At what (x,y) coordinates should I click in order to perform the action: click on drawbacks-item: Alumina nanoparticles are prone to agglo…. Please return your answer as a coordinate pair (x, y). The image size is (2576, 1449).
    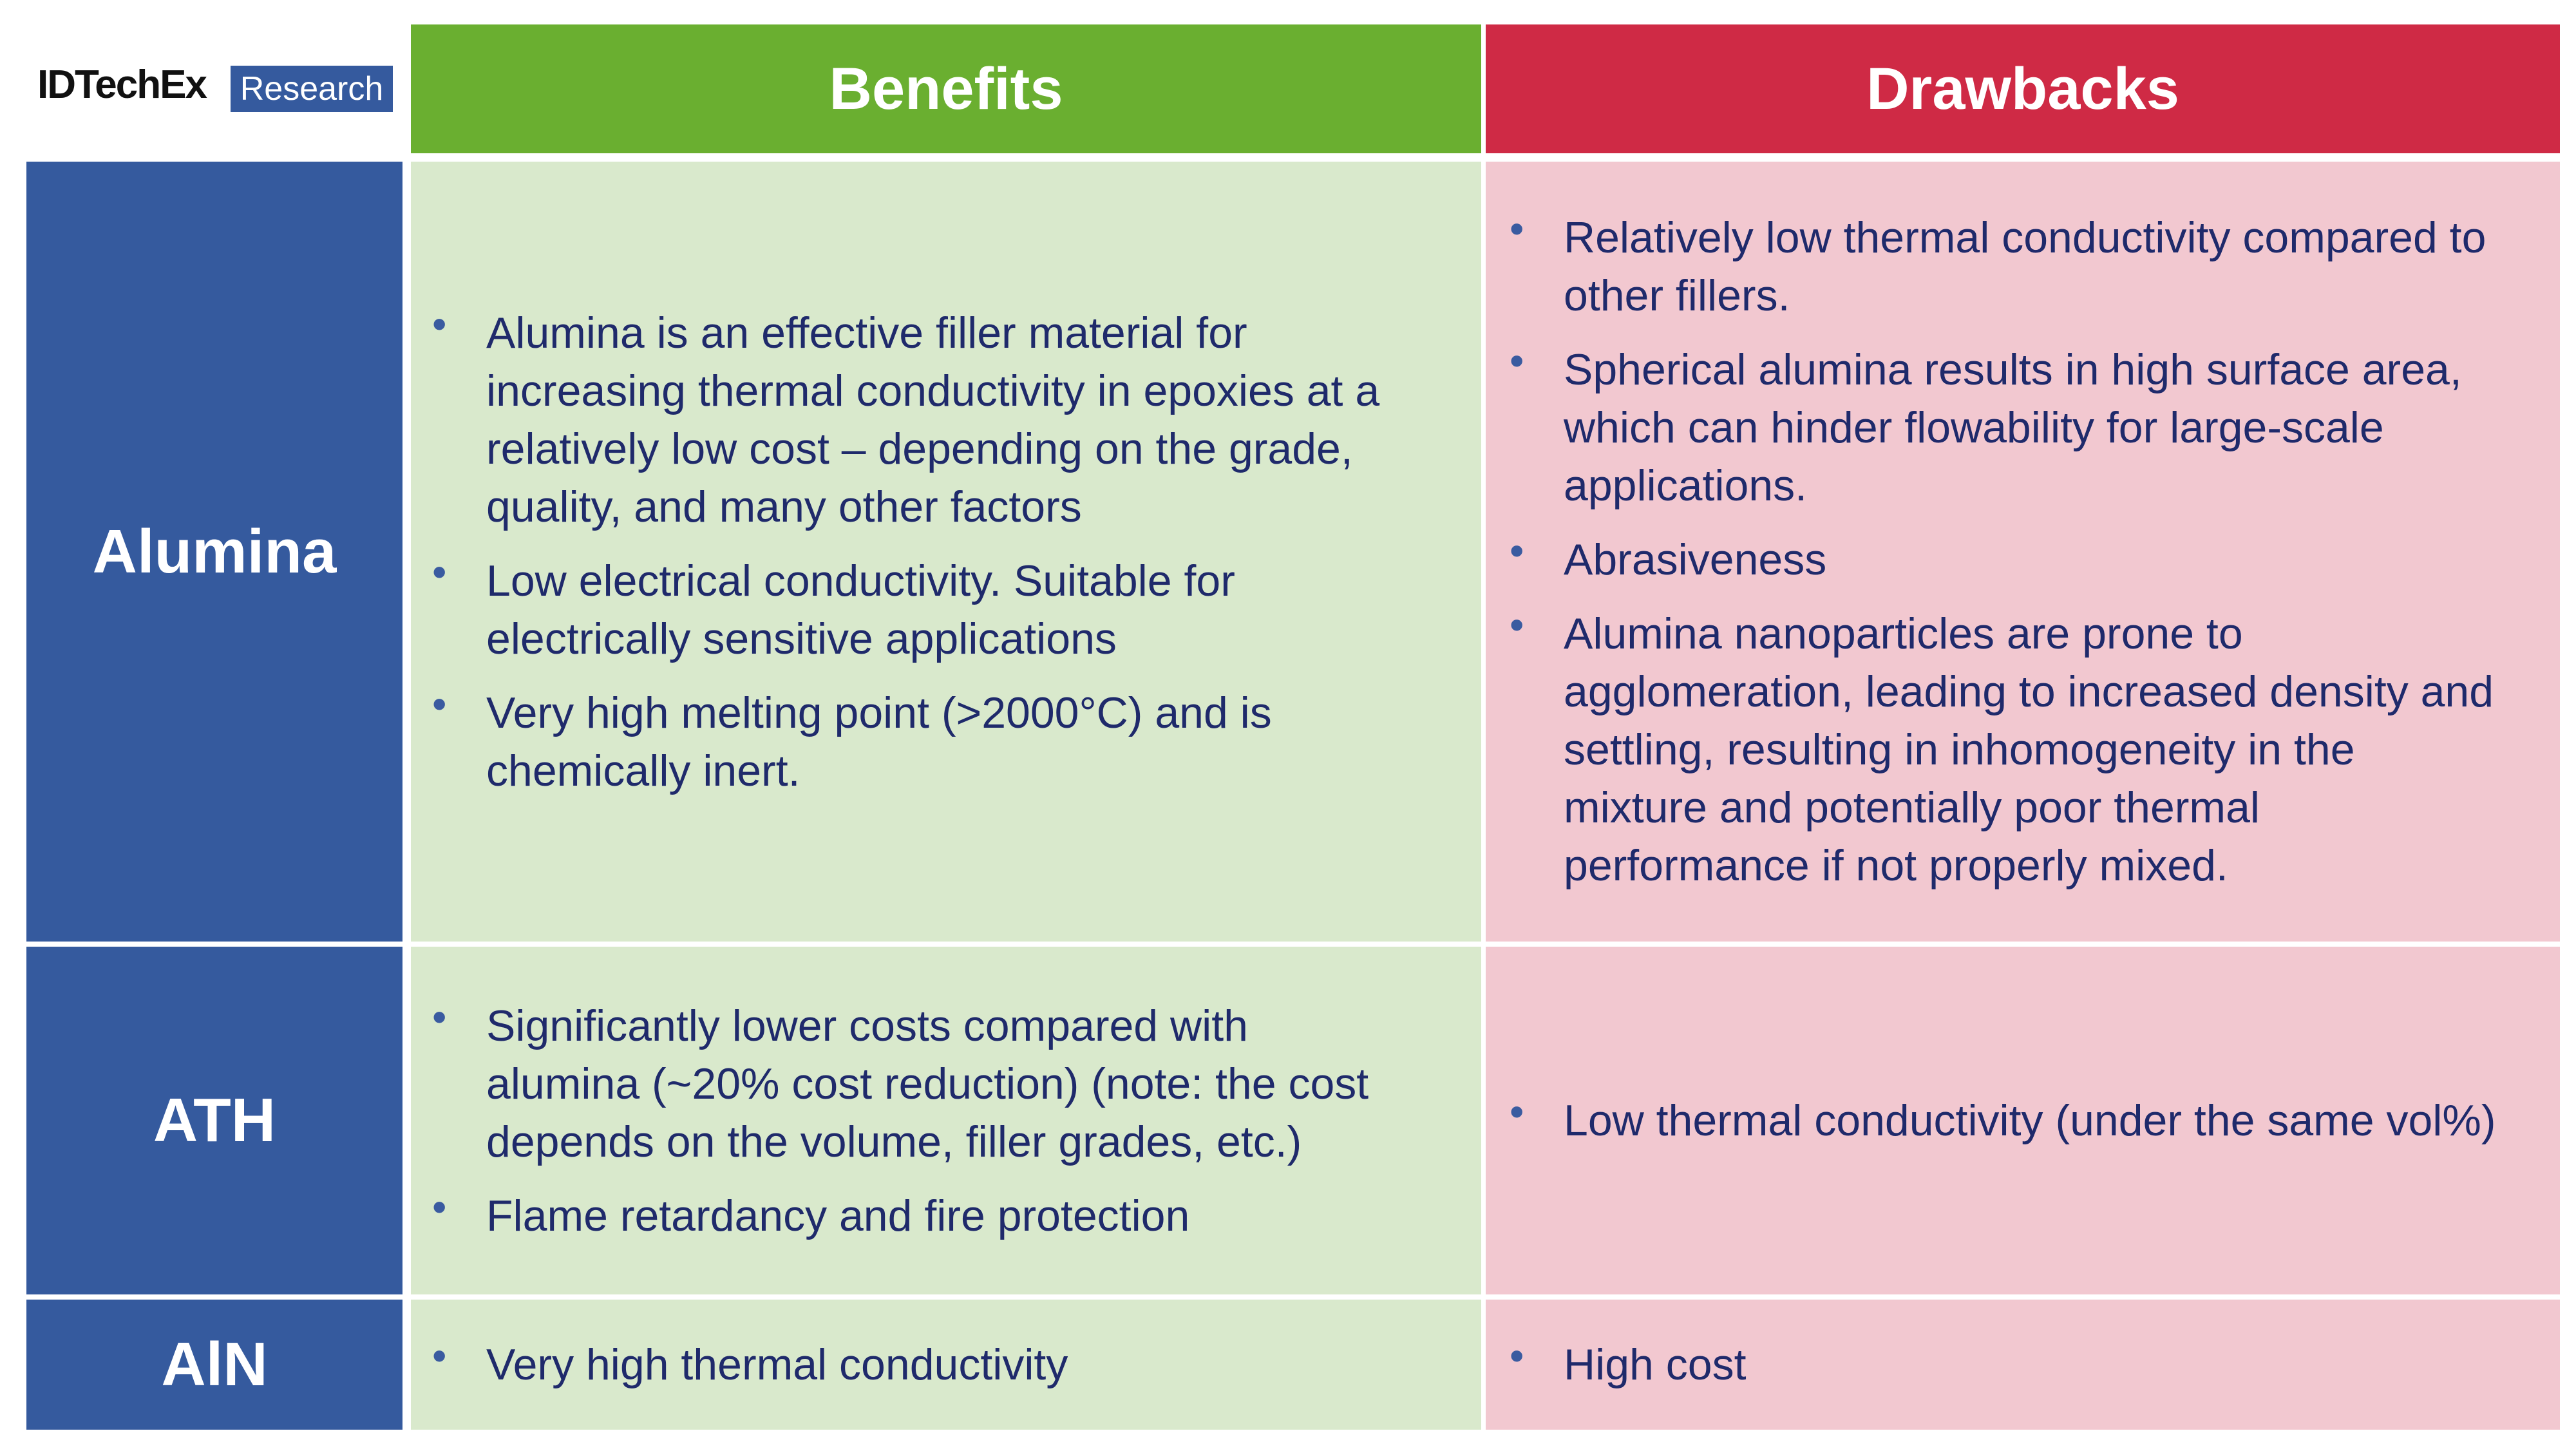
    Looking at the image, I should click on (2006, 746).